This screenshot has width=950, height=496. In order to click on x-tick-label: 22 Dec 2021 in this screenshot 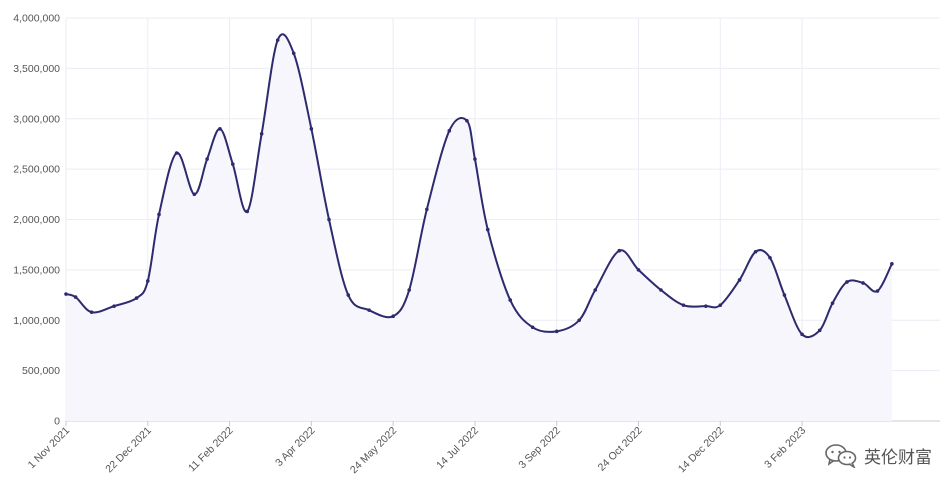, I will do `click(128, 450)`.